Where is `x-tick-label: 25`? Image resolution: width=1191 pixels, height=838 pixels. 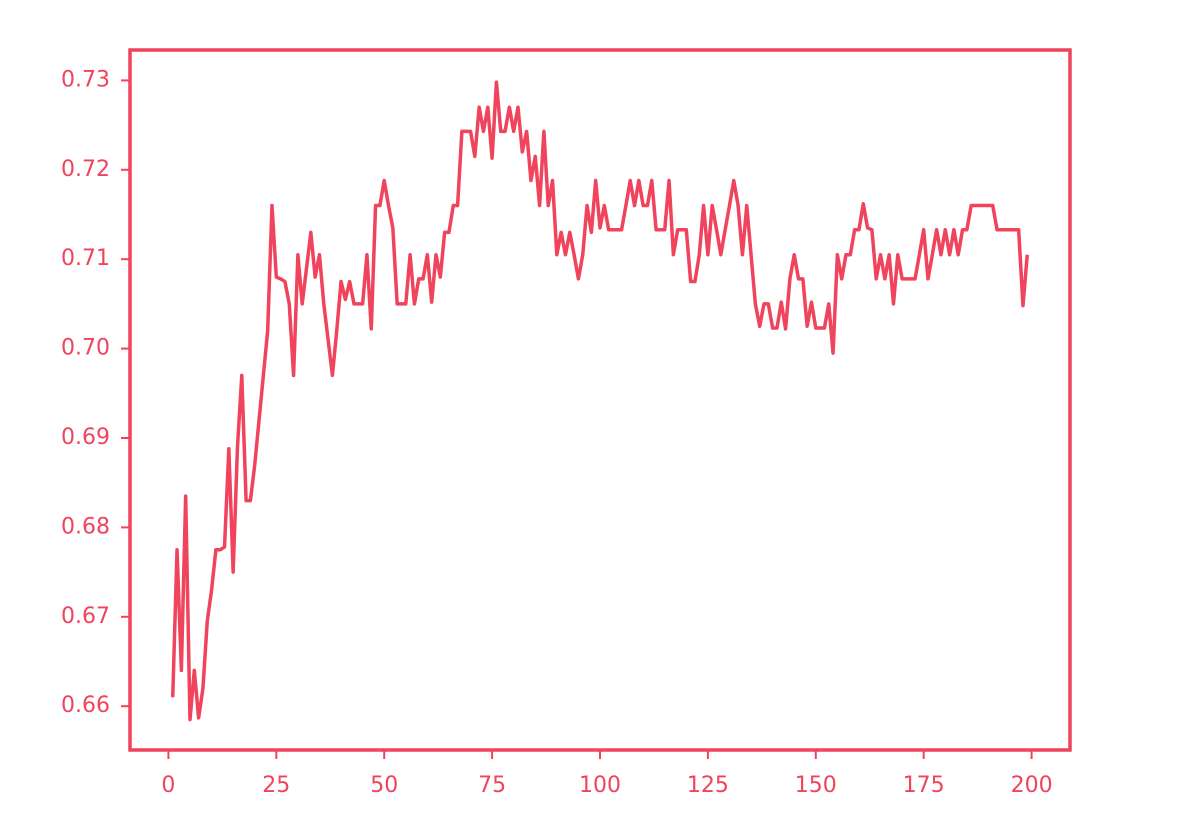 x-tick-label: 25 is located at coordinates (276, 785).